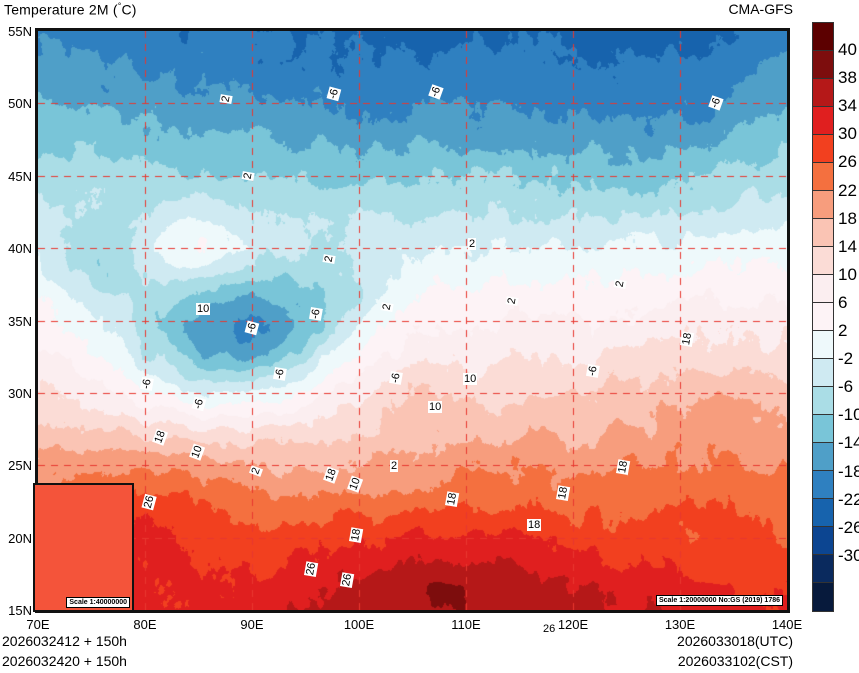 Image resolution: width=859 pixels, height=673 pixels. I want to click on longitude-tick-100E: 100E, so click(359, 624).